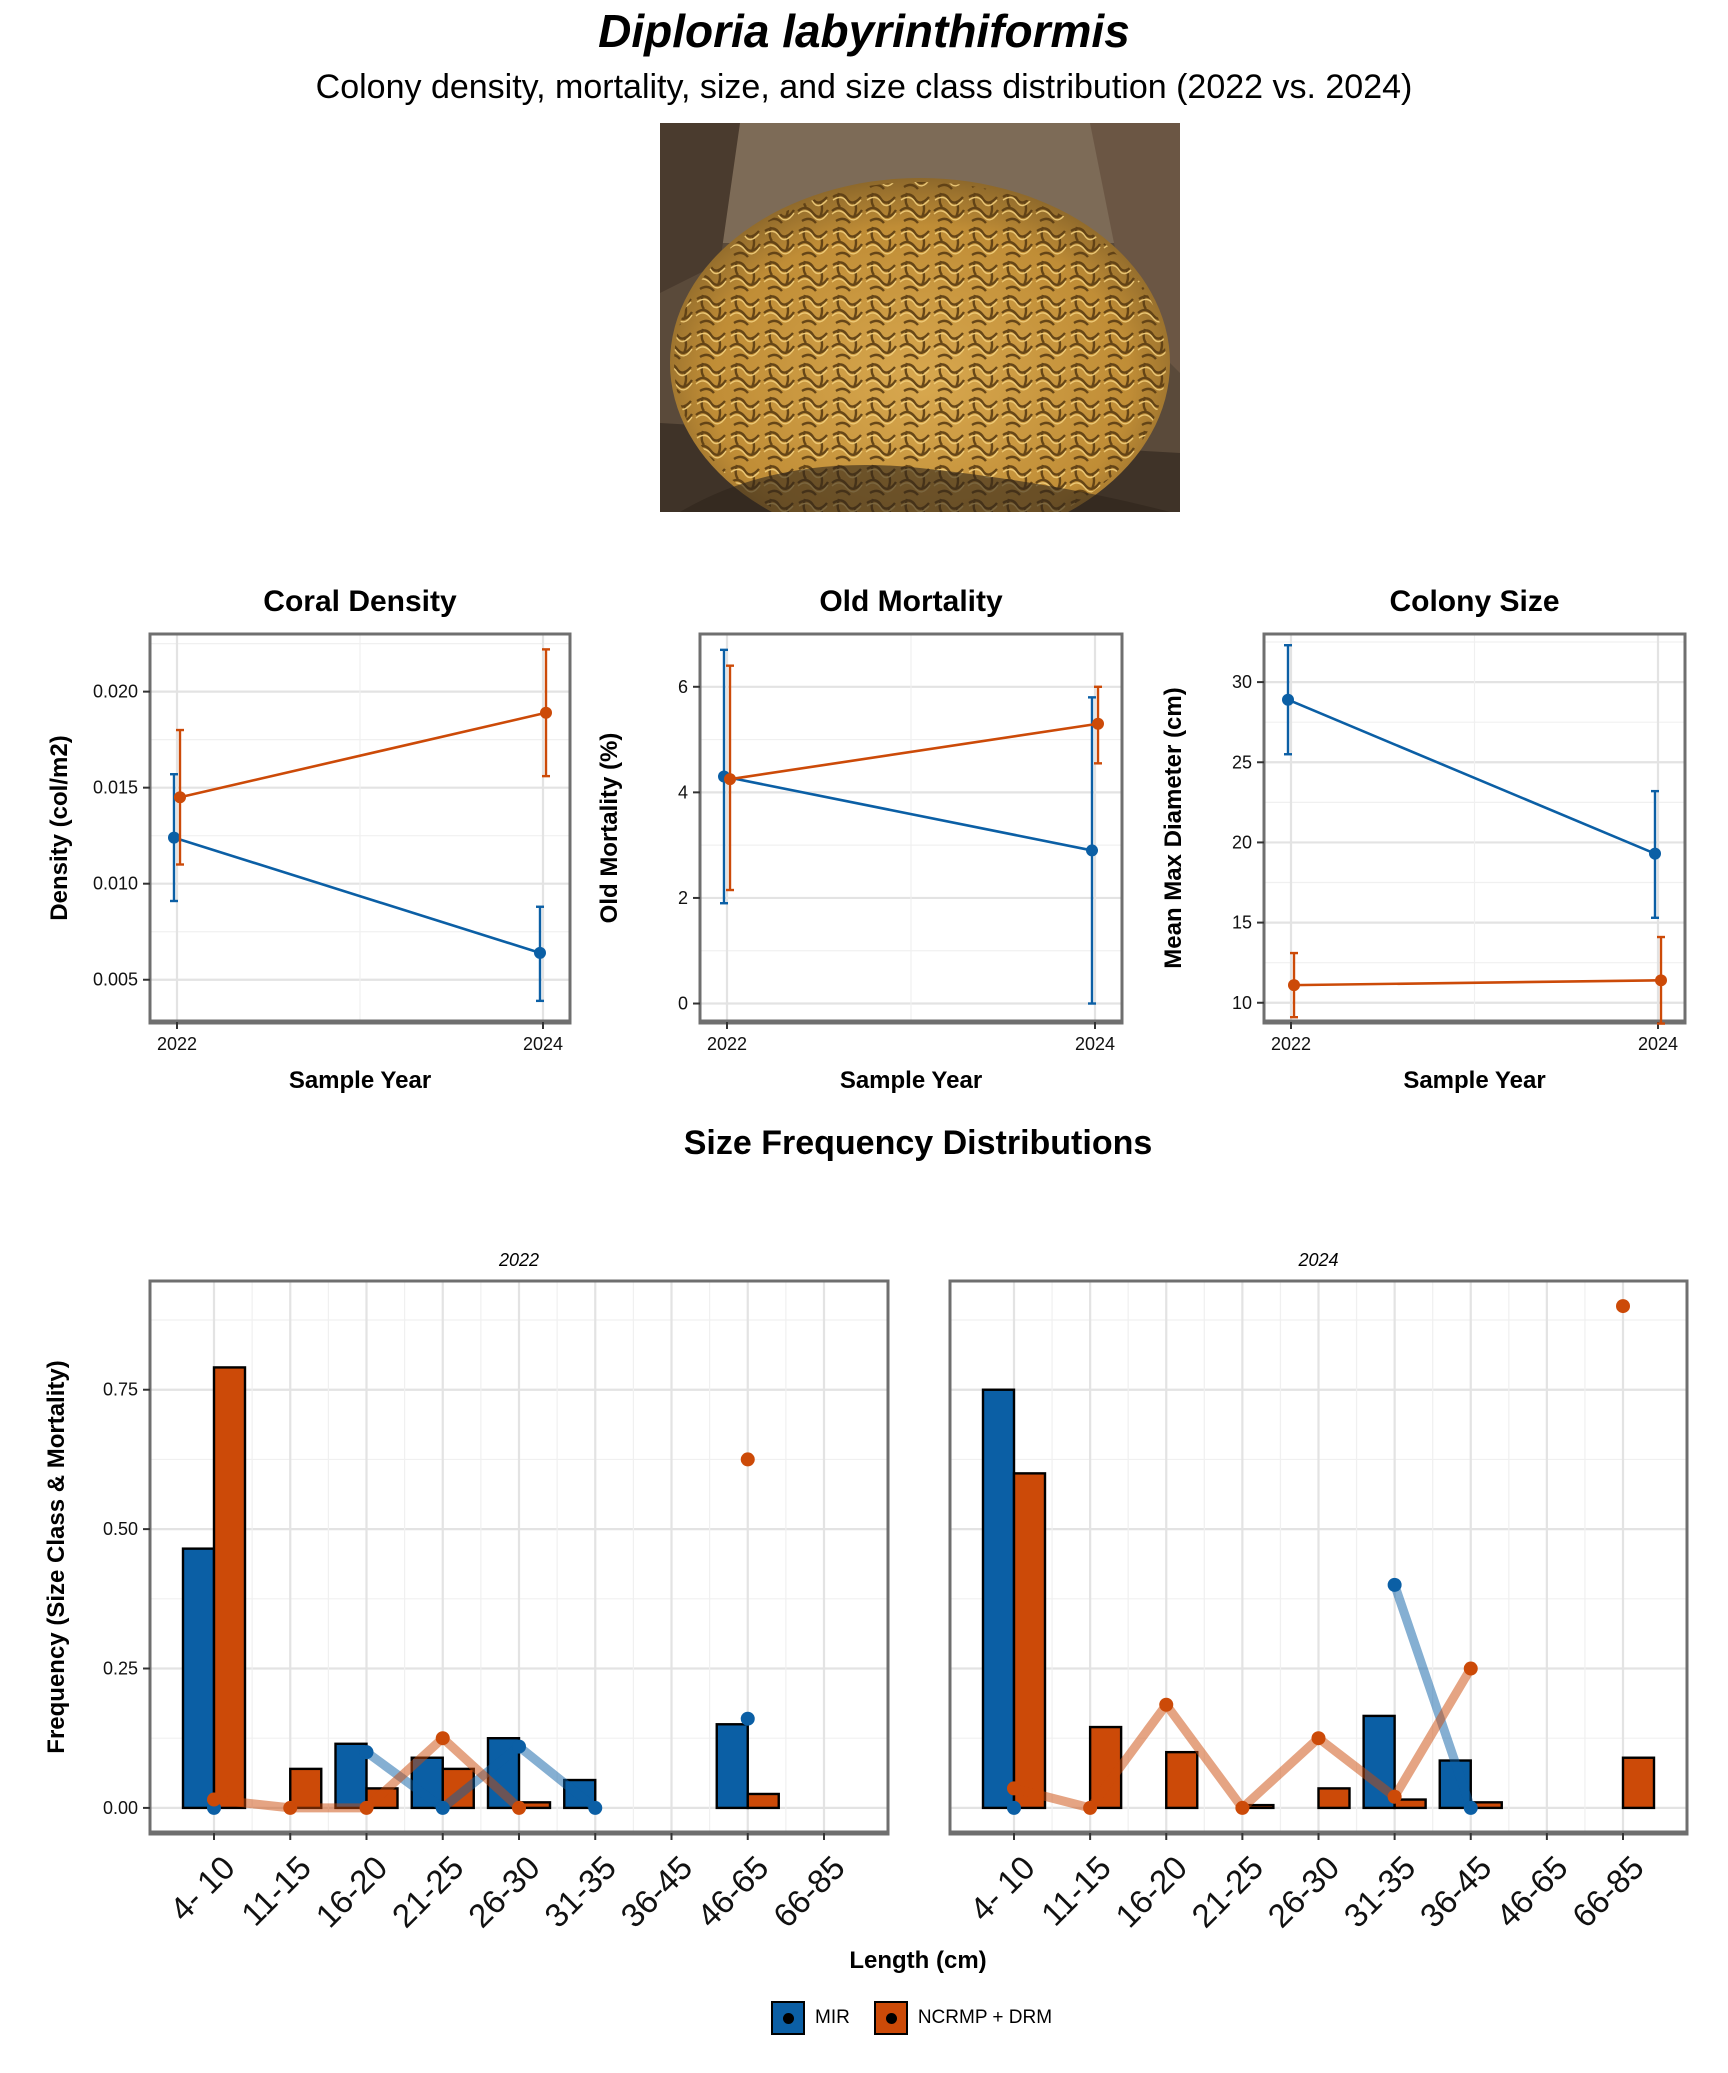 The height and width of the screenshot is (2073, 1728). What do you see at coordinates (120, 1669) in the screenshot?
I see `y-tick-label: 0.25` at bounding box center [120, 1669].